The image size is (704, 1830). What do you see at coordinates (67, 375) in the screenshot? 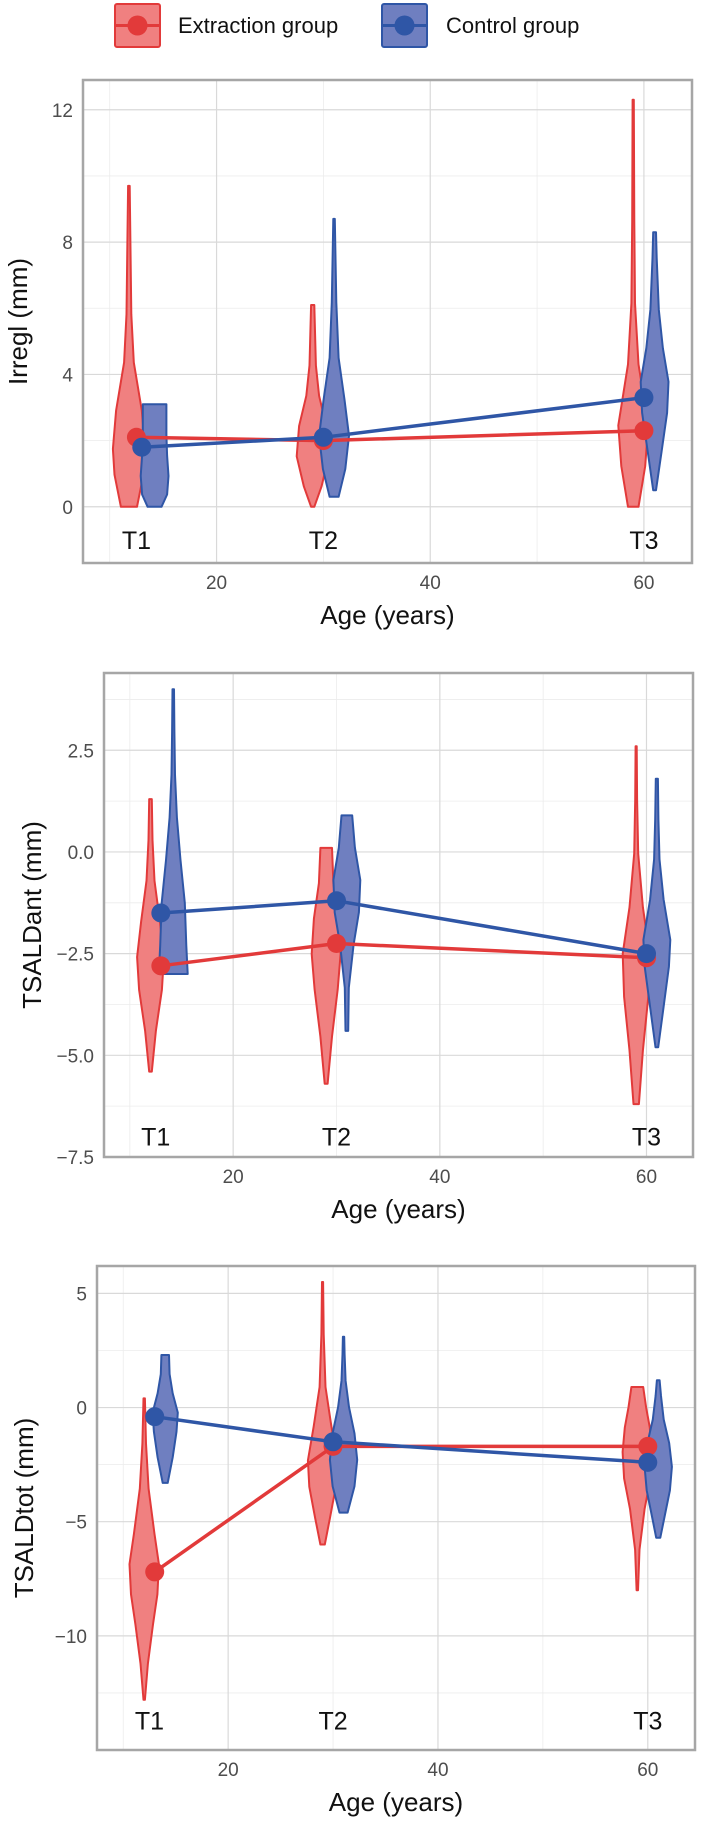
I see `y-tick-label: 4` at bounding box center [67, 375].